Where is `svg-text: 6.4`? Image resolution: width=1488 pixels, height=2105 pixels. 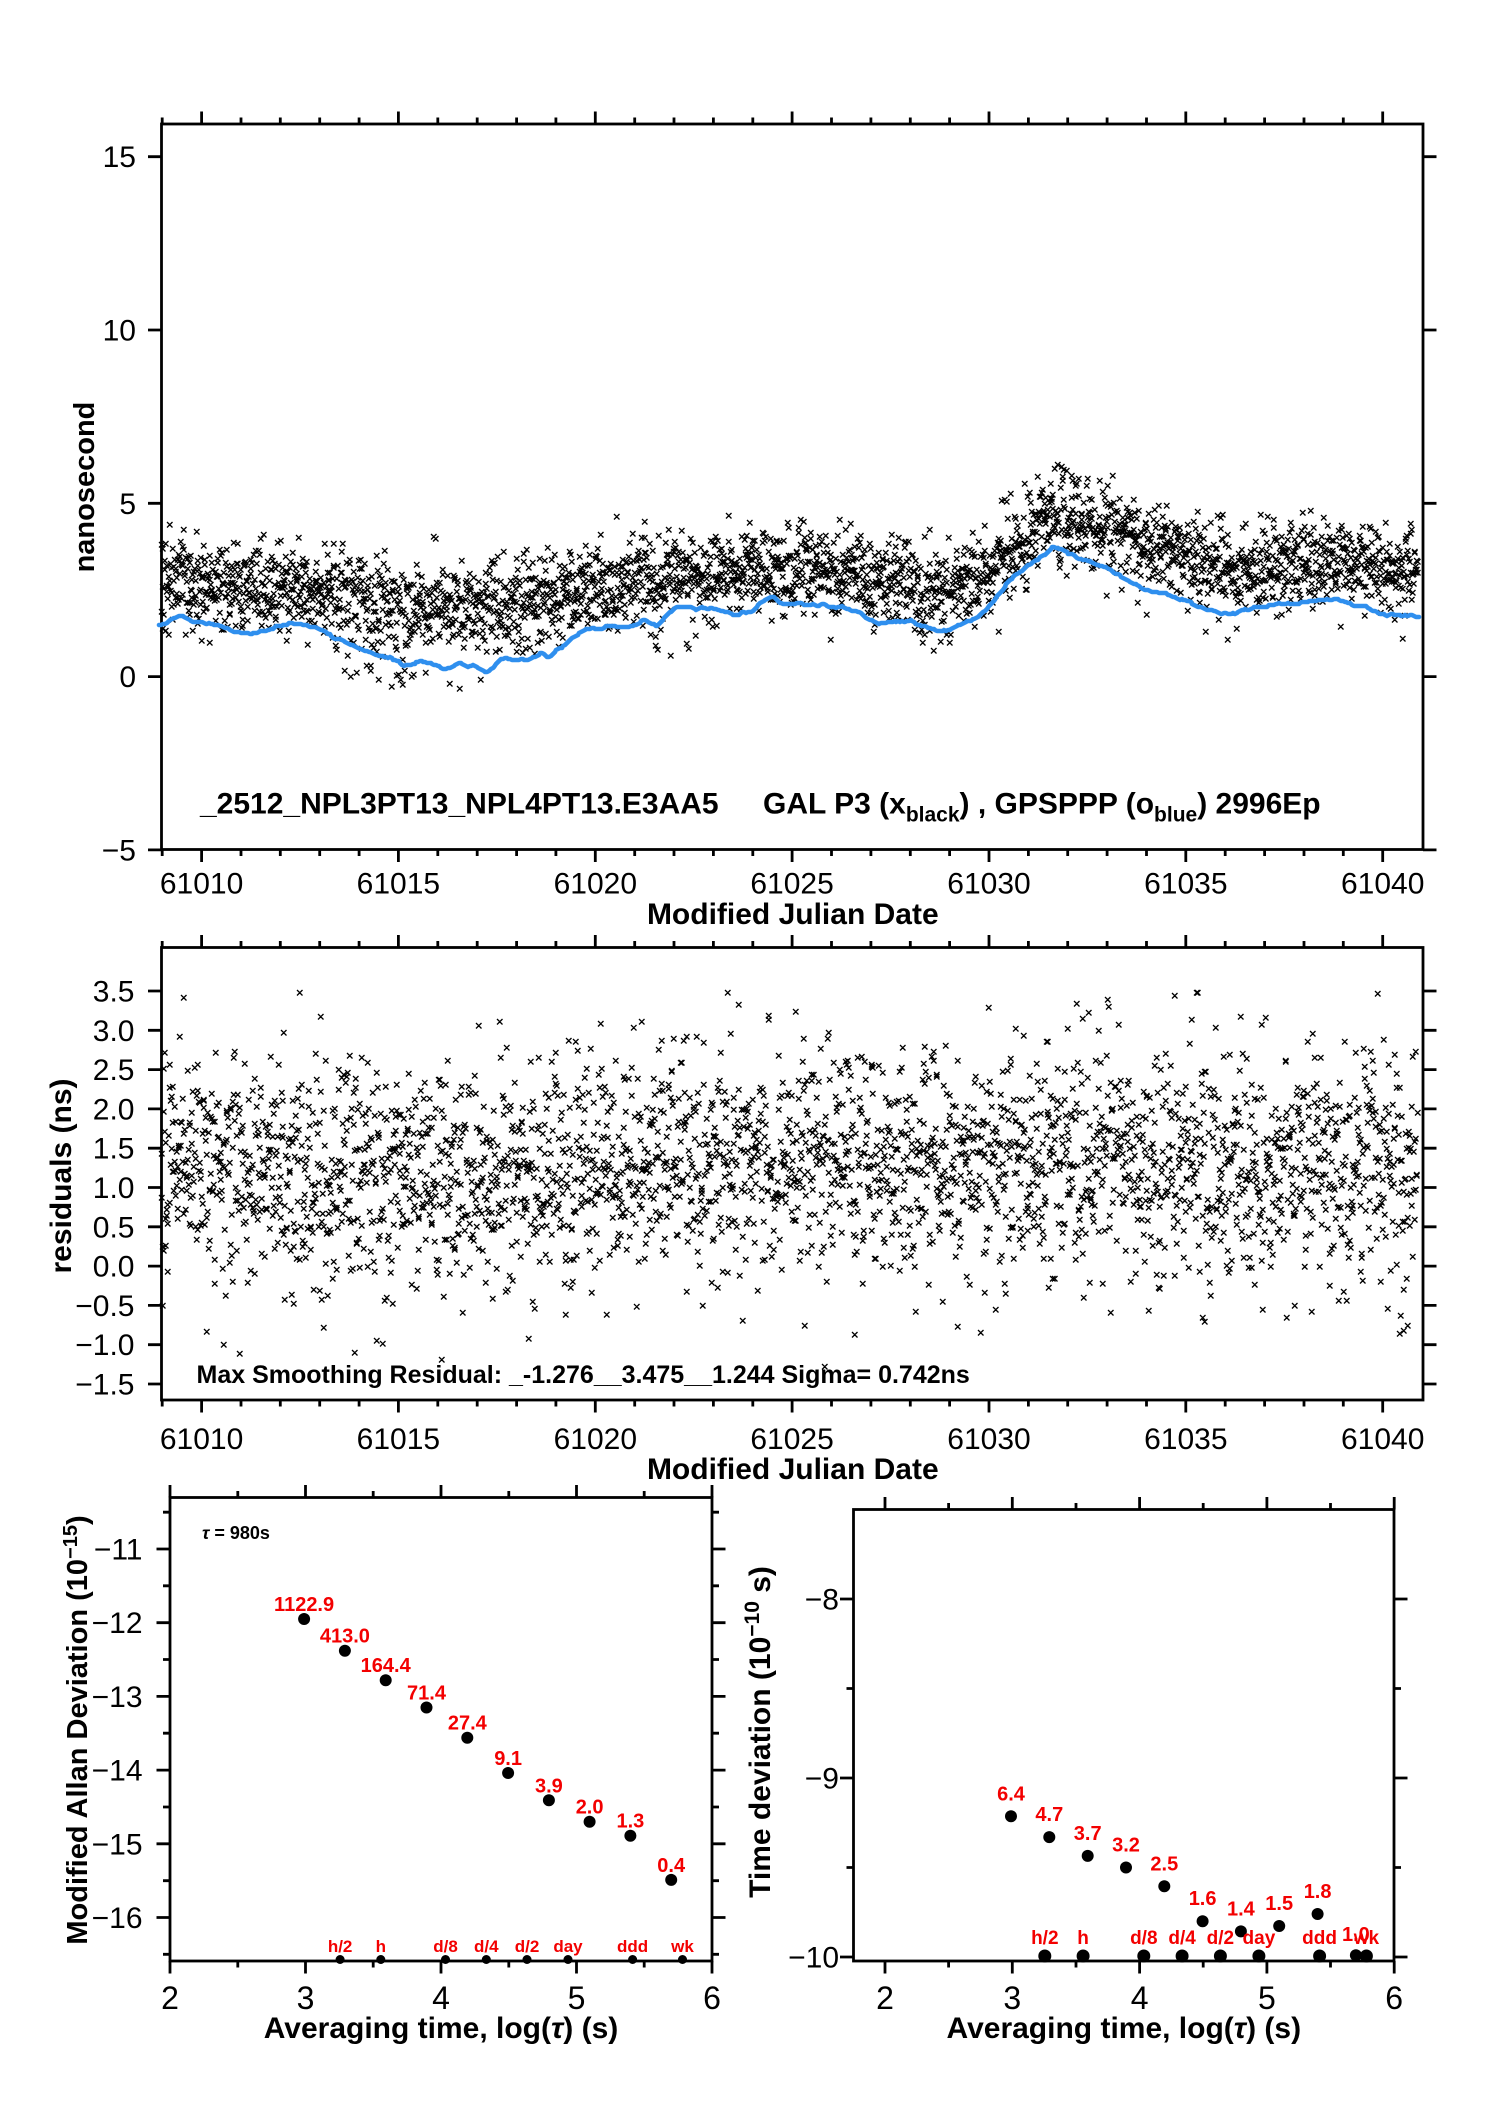
svg-text: 6.4 is located at coordinates (1011, 1794).